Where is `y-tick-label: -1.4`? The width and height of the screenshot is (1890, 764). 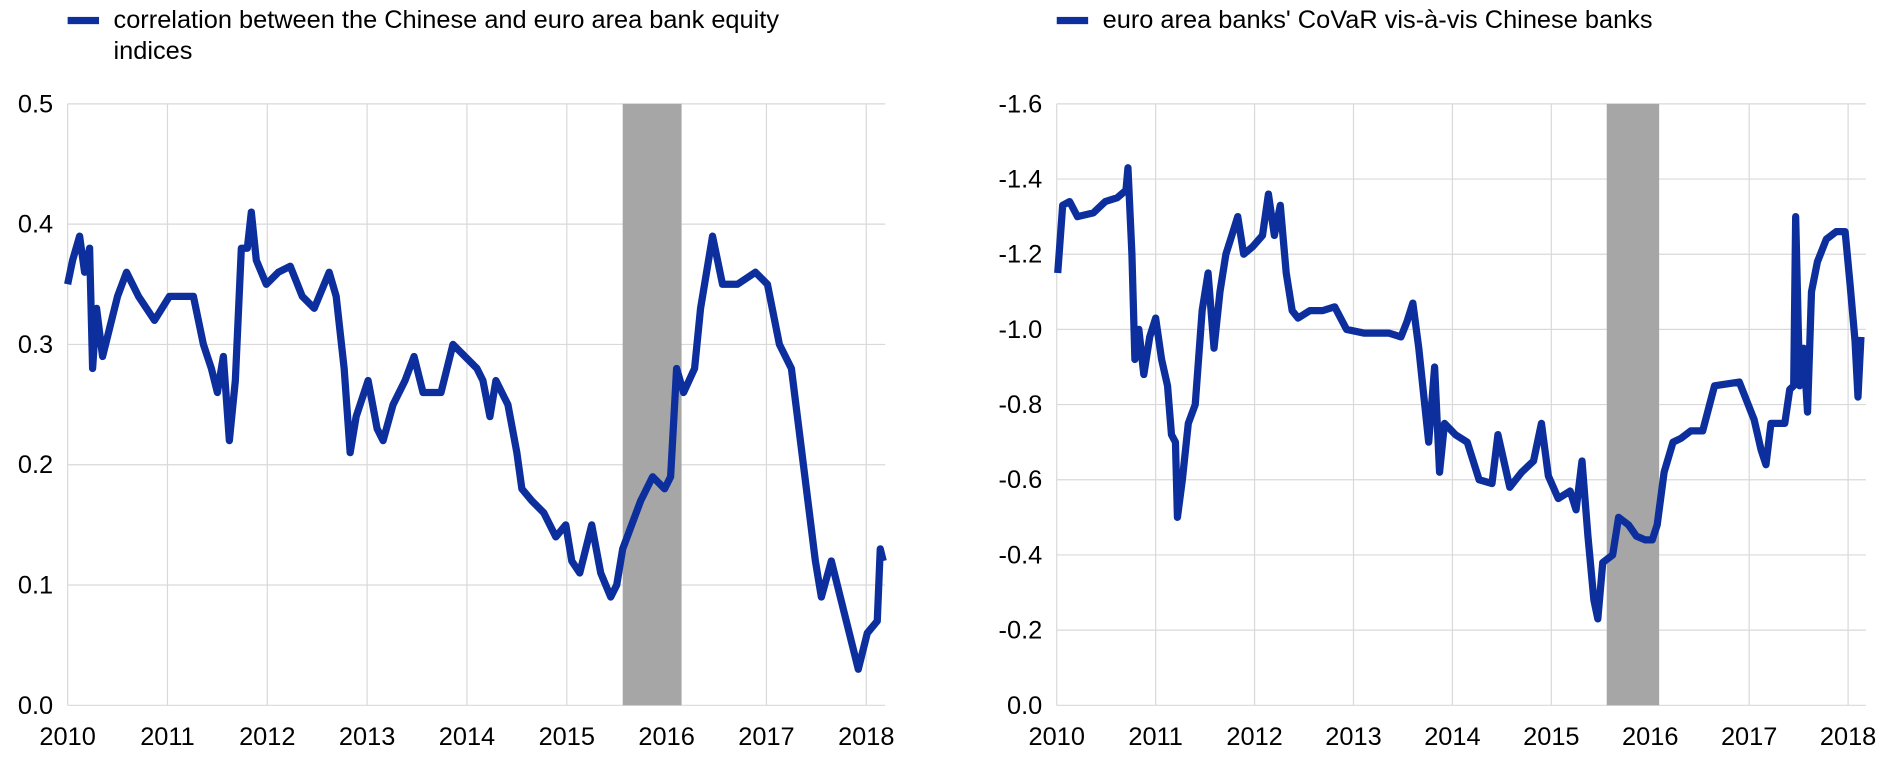 y-tick-label: -1.4 is located at coordinates (1021, 179).